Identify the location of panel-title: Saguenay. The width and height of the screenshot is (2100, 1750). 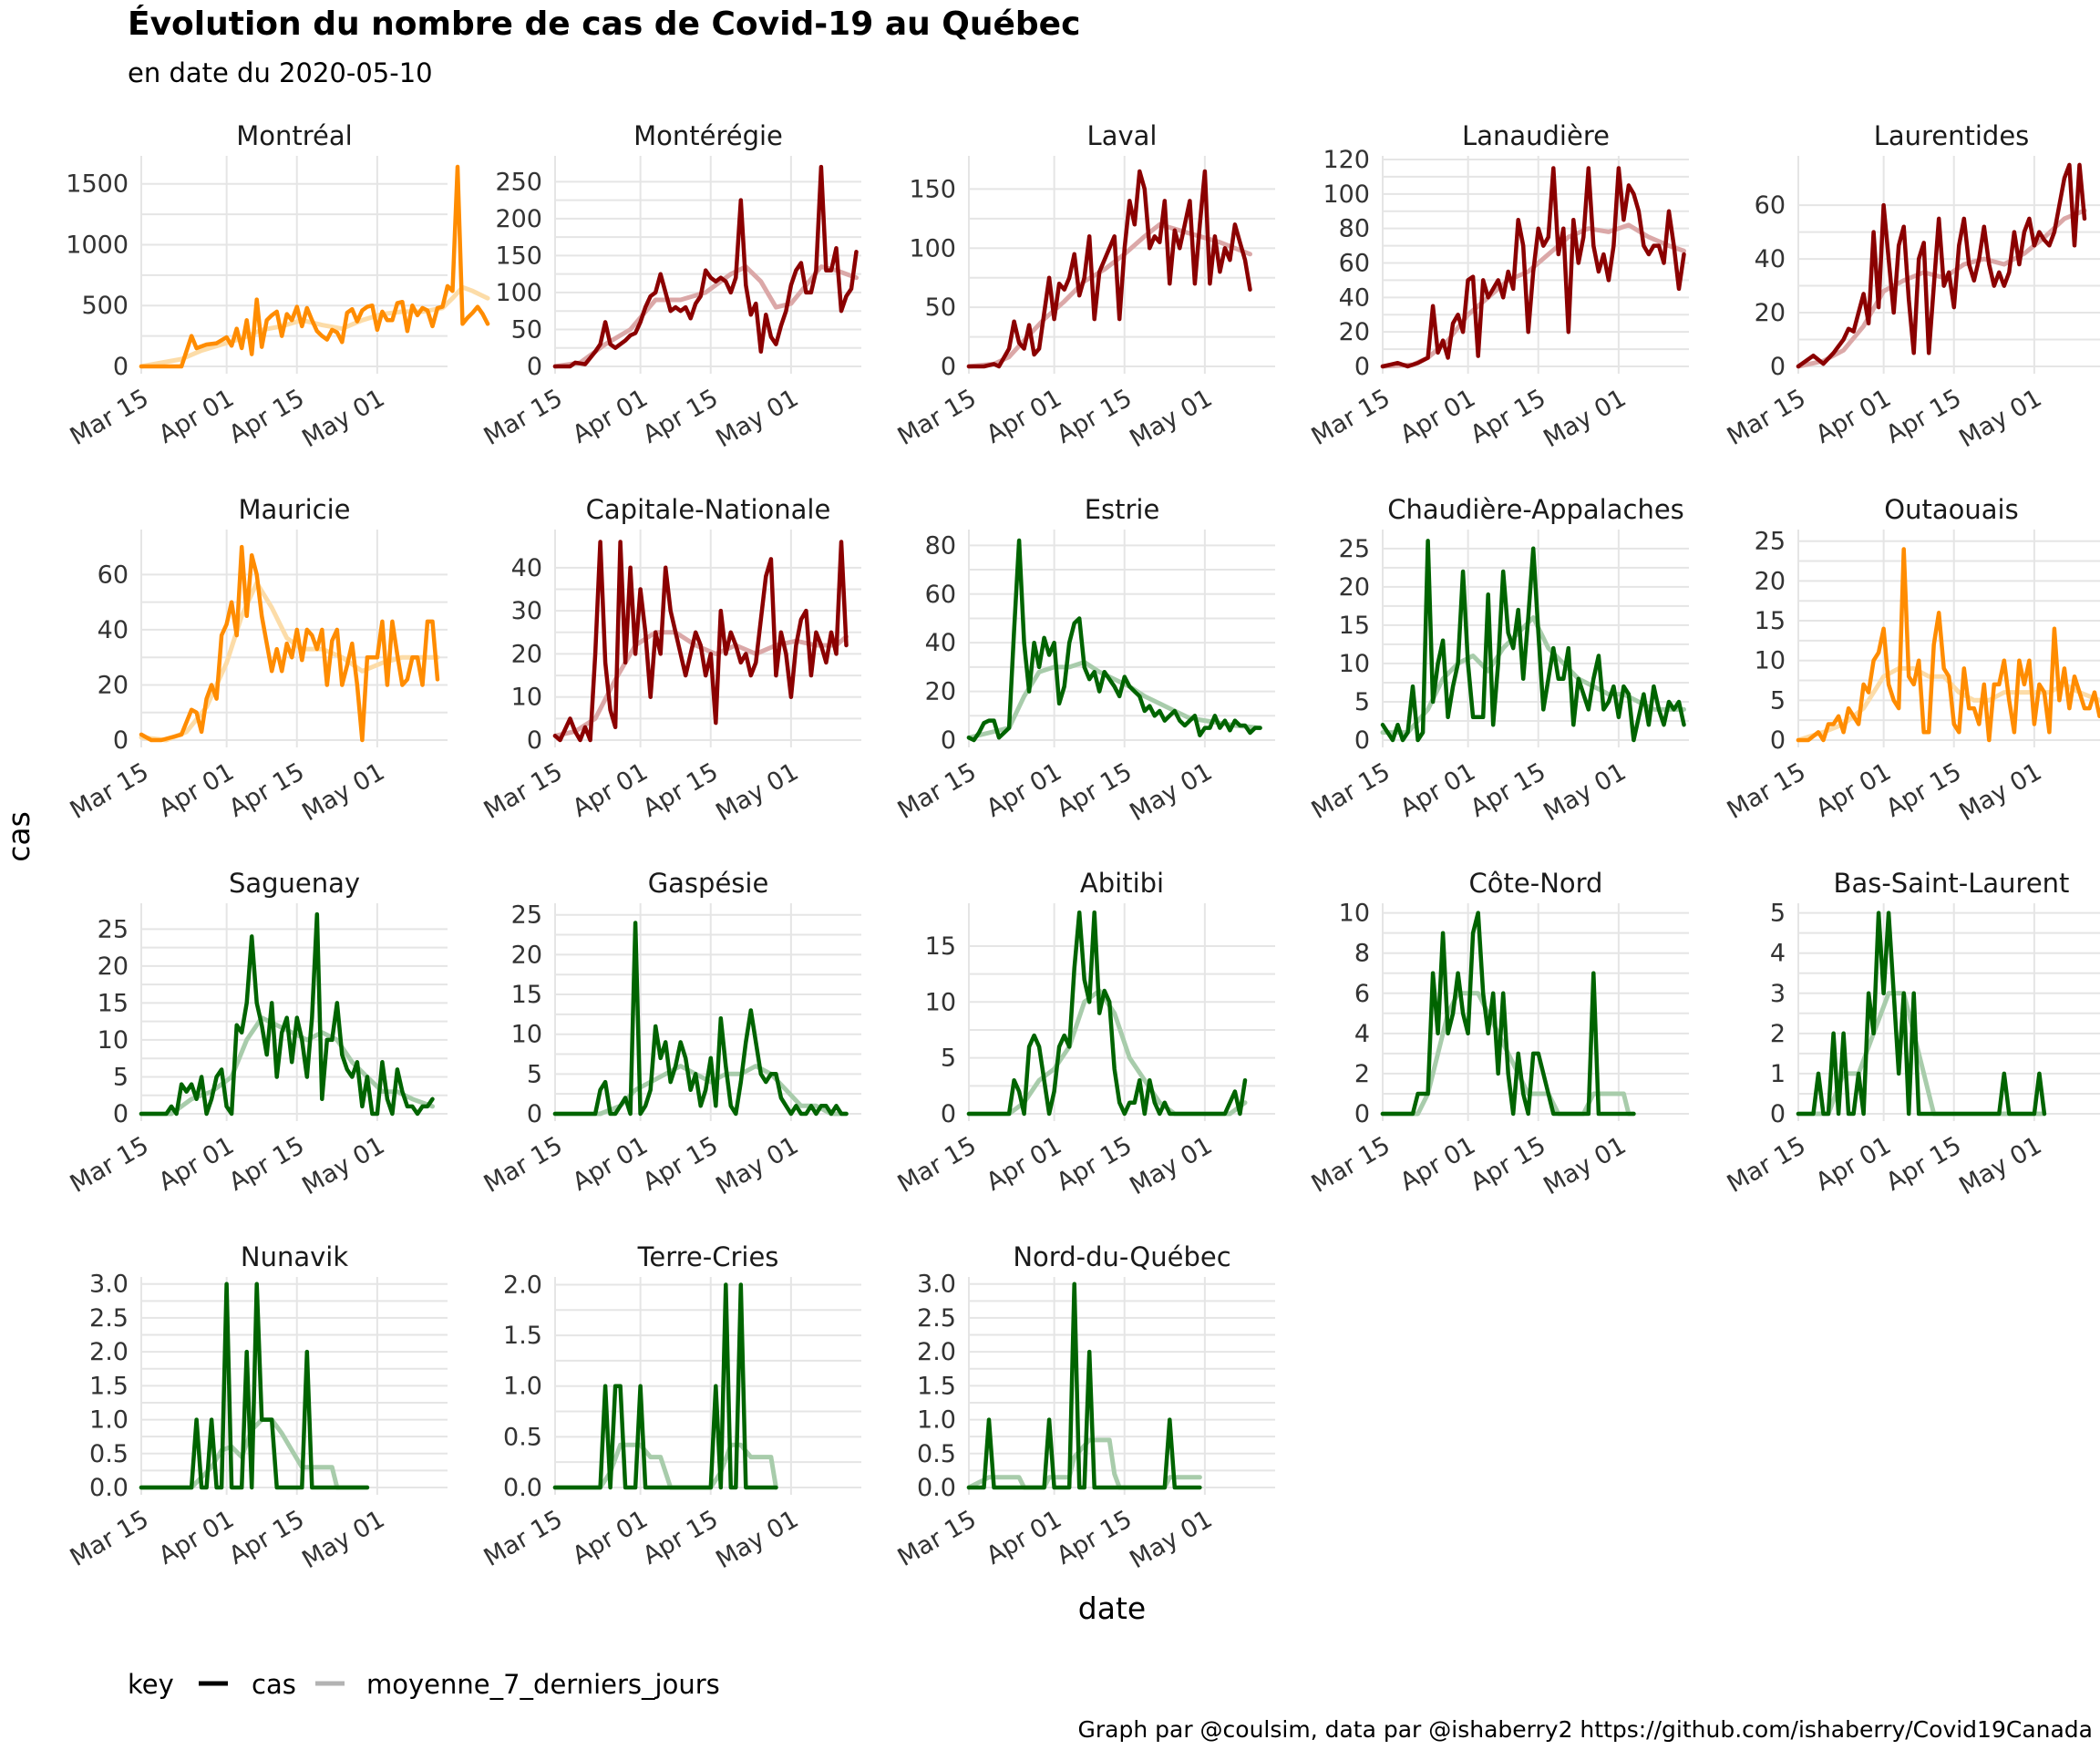
(295, 883).